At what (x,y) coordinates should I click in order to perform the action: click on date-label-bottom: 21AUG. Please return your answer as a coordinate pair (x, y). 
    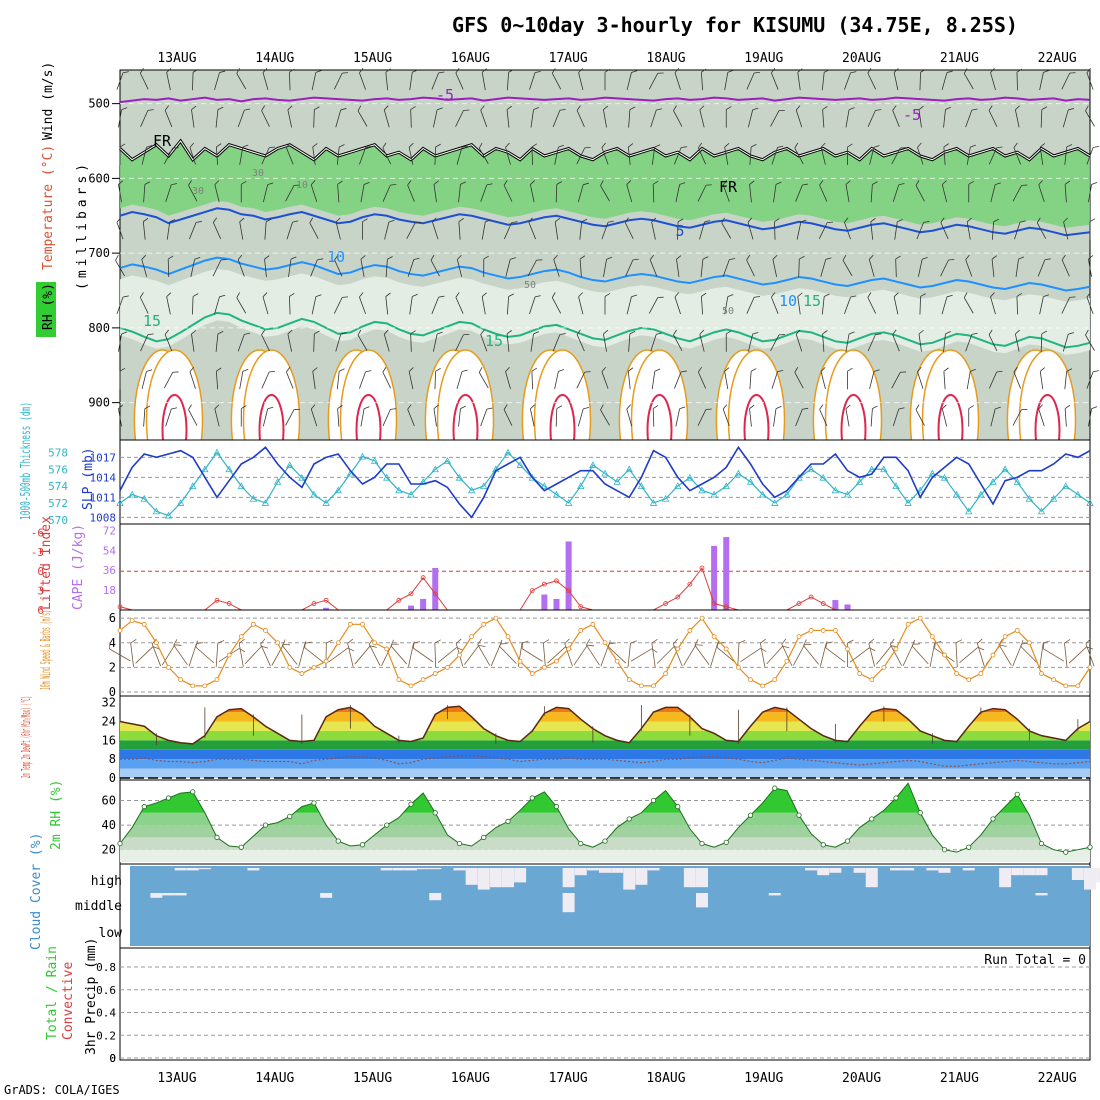
    Looking at the image, I should click on (959, 1078).